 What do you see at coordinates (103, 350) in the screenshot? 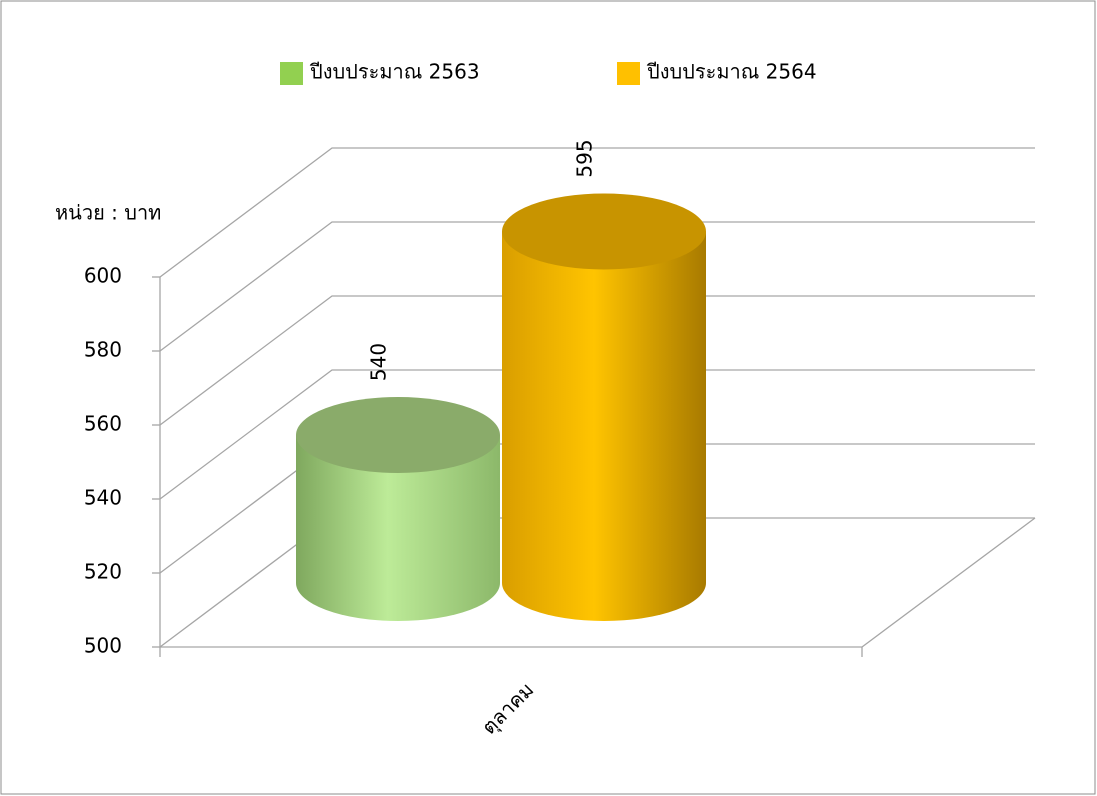
I see `y-tick-label: 580` at bounding box center [103, 350].